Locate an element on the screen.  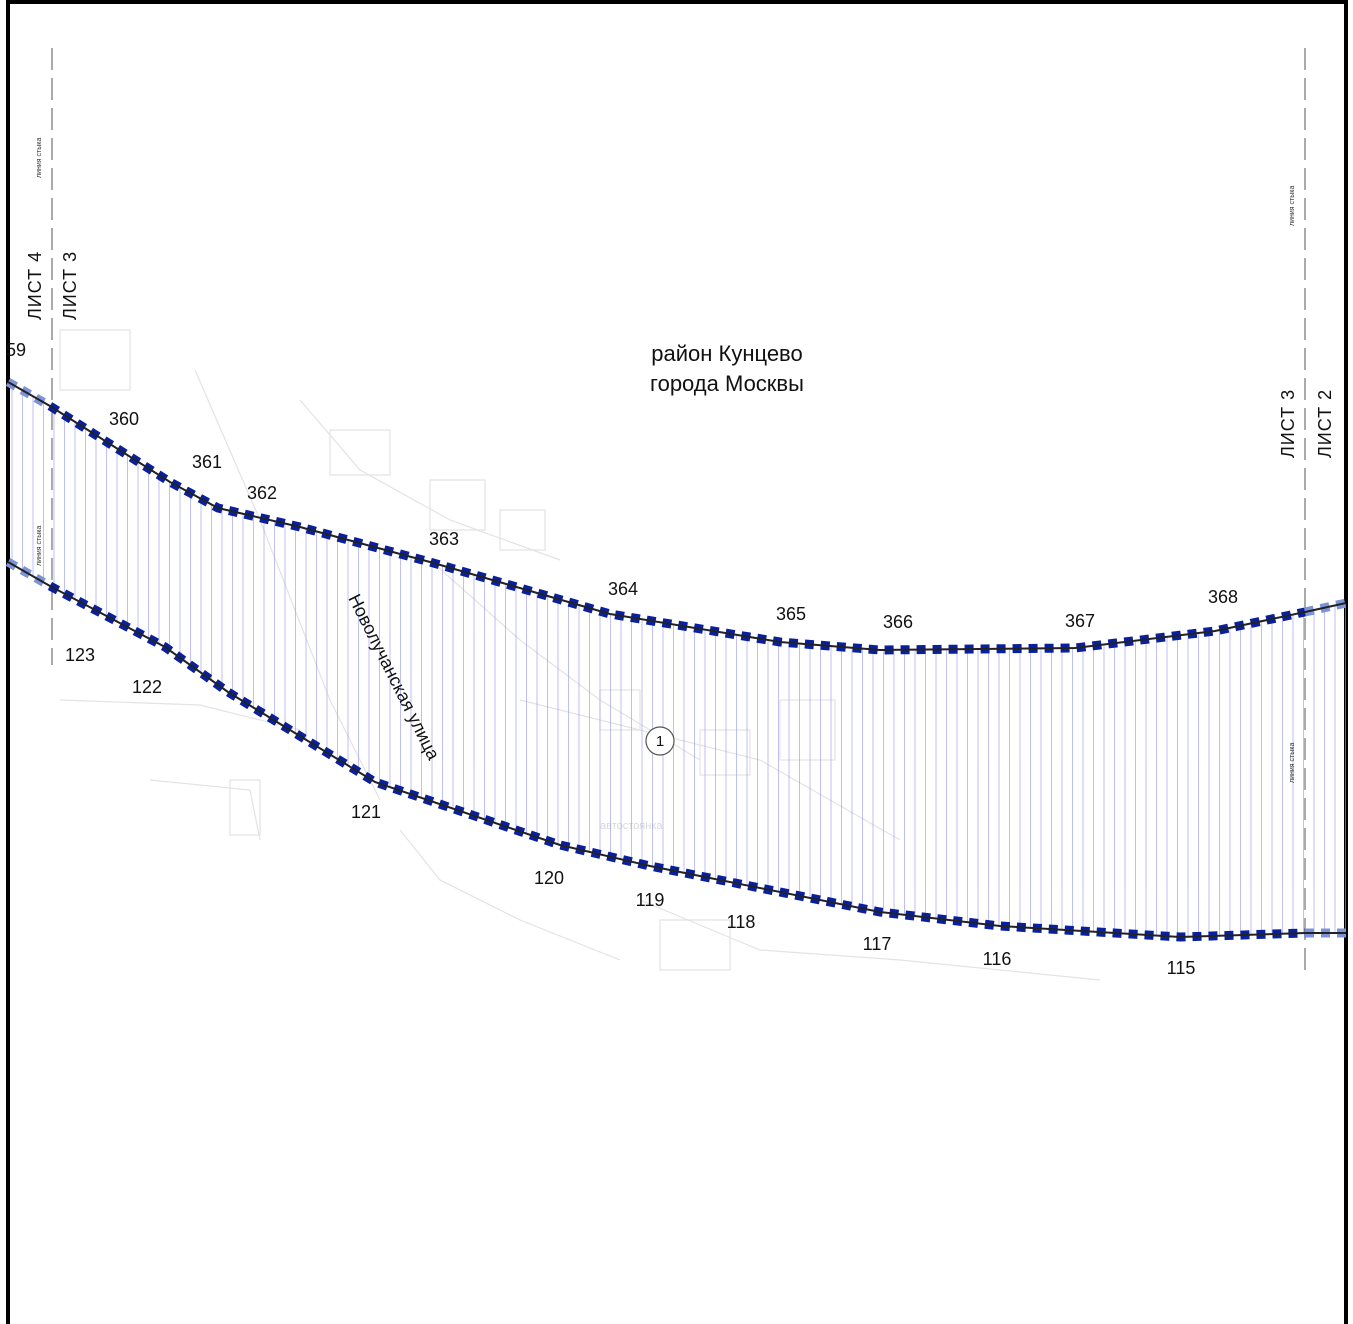
bottom-point-label-118: 118 is located at coordinates (741, 922).